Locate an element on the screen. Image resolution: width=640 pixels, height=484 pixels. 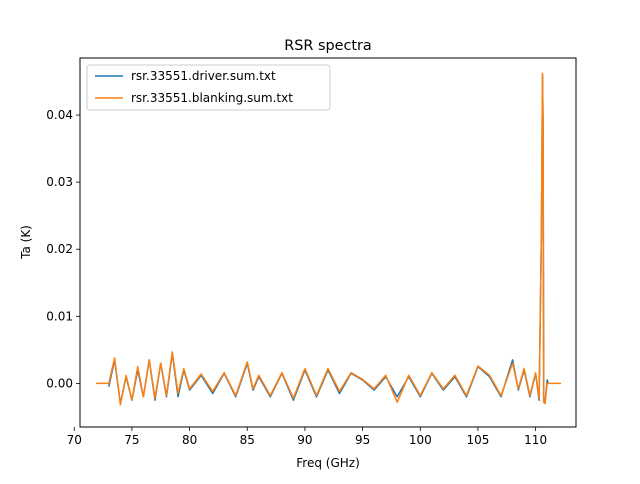
x-tick-label: 70 is located at coordinates (74, 440).